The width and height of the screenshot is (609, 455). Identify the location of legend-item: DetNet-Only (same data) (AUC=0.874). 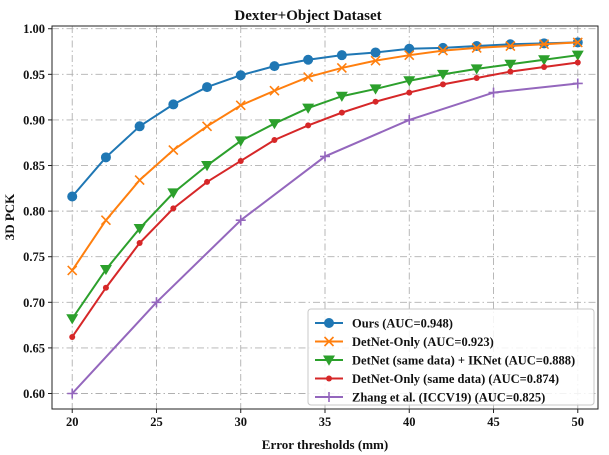
(437, 379).